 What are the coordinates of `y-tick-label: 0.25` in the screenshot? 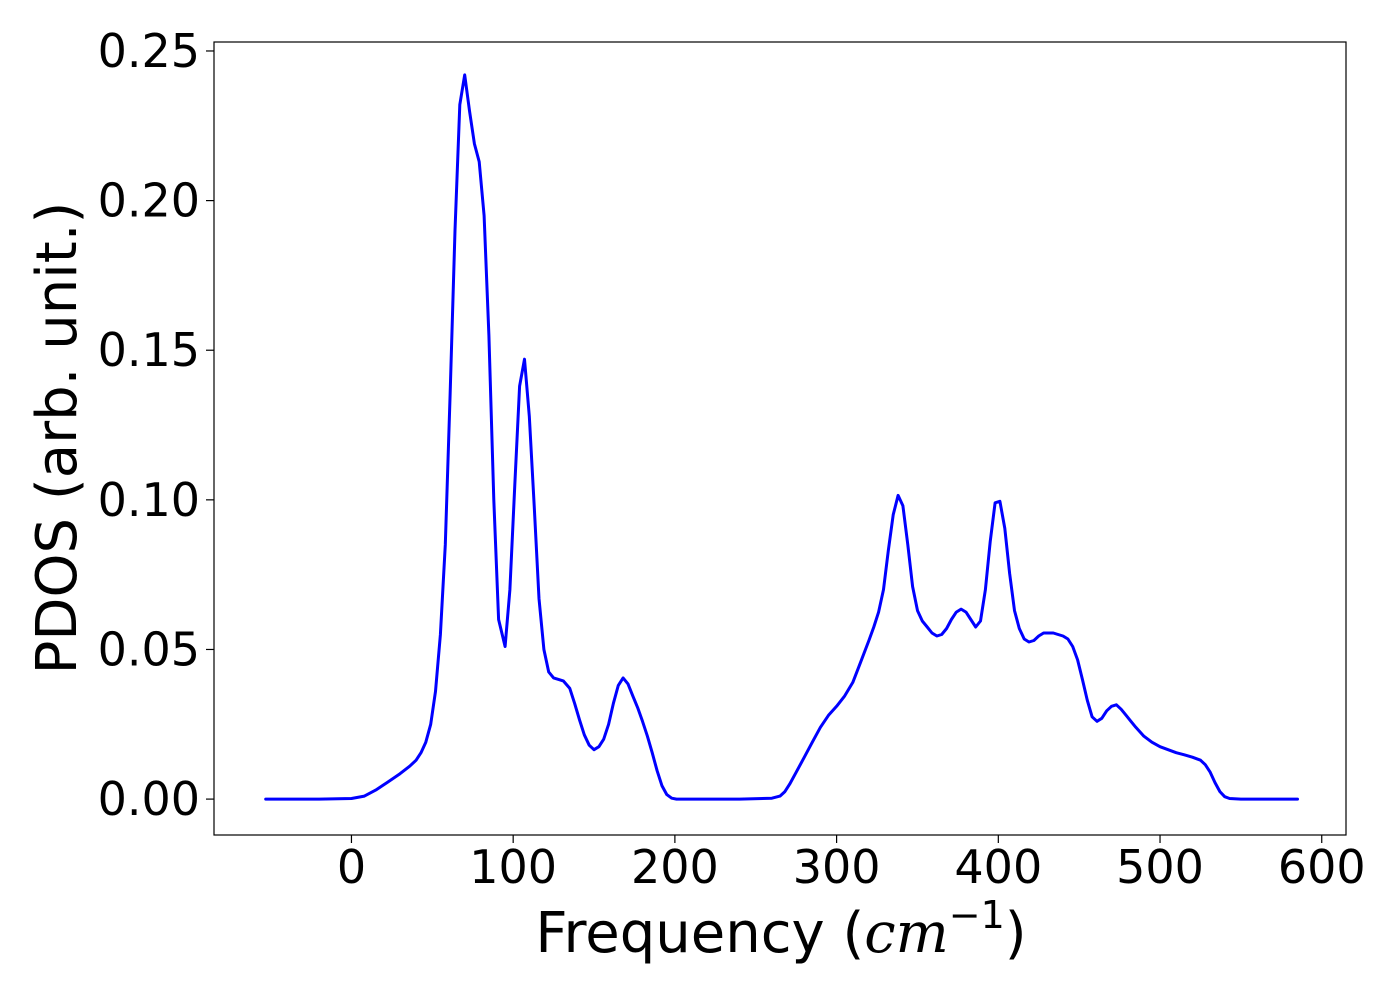 It's located at (149, 51).